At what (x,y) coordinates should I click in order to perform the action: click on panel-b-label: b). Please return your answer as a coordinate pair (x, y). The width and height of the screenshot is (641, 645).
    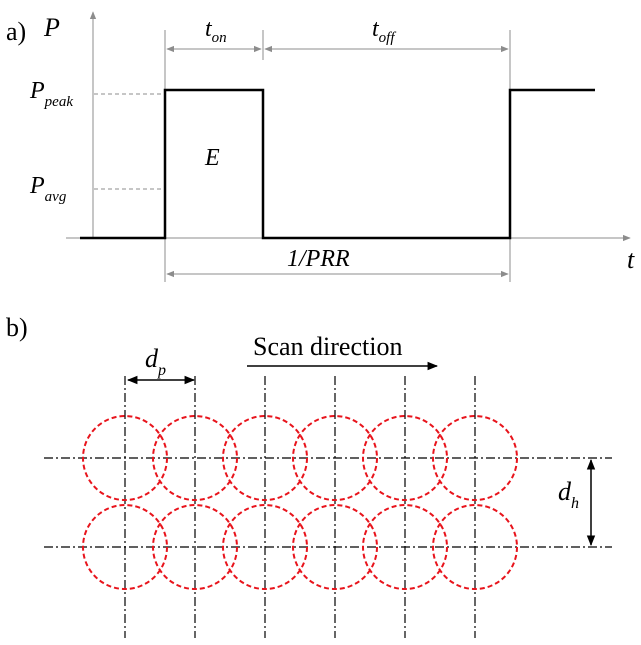
    Looking at the image, I should click on (17, 327).